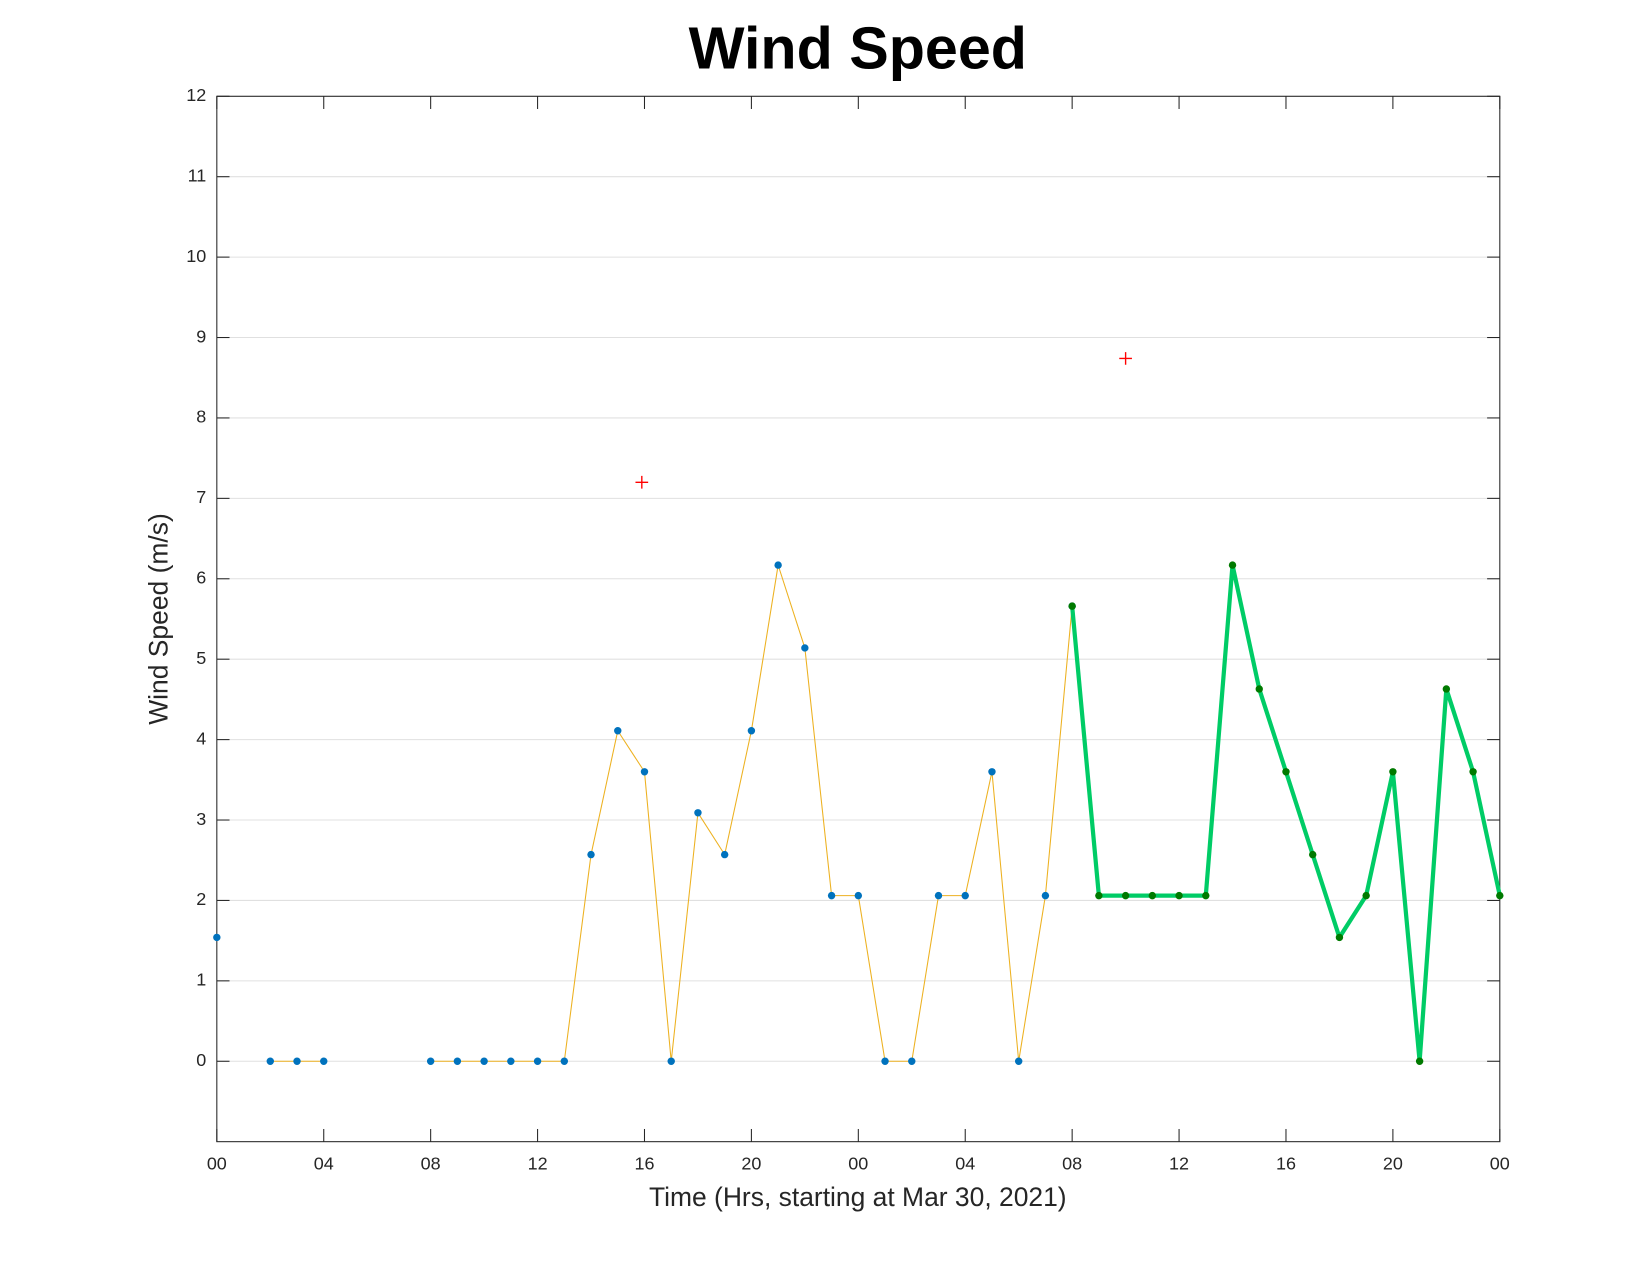 The image size is (1650, 1275). I want to click on y-tick-label: 1, so click(201, 980).